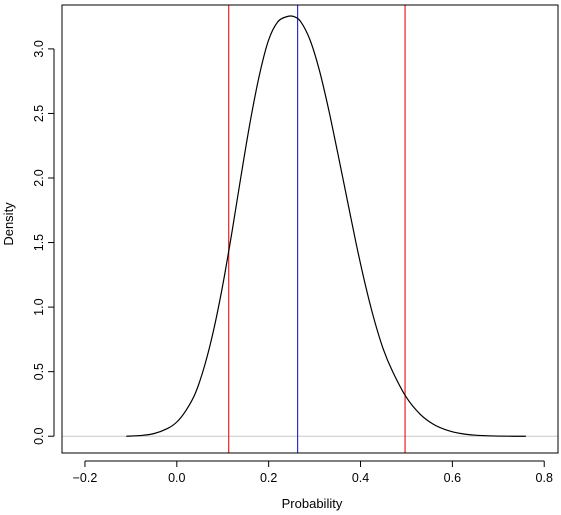 The image size is (561, 515). I want to click on y-tick-label: 0.5, so click(39, 371).